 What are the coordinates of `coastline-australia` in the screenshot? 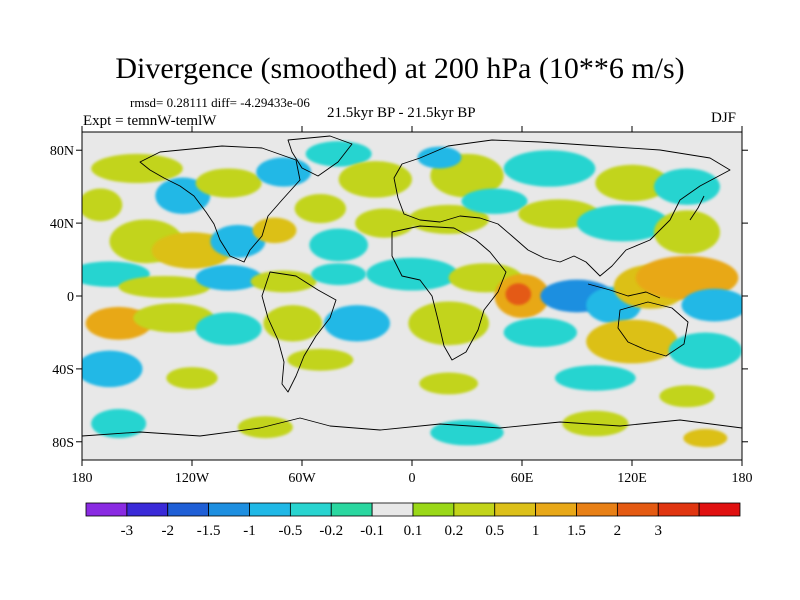 It's located at (653, 329).